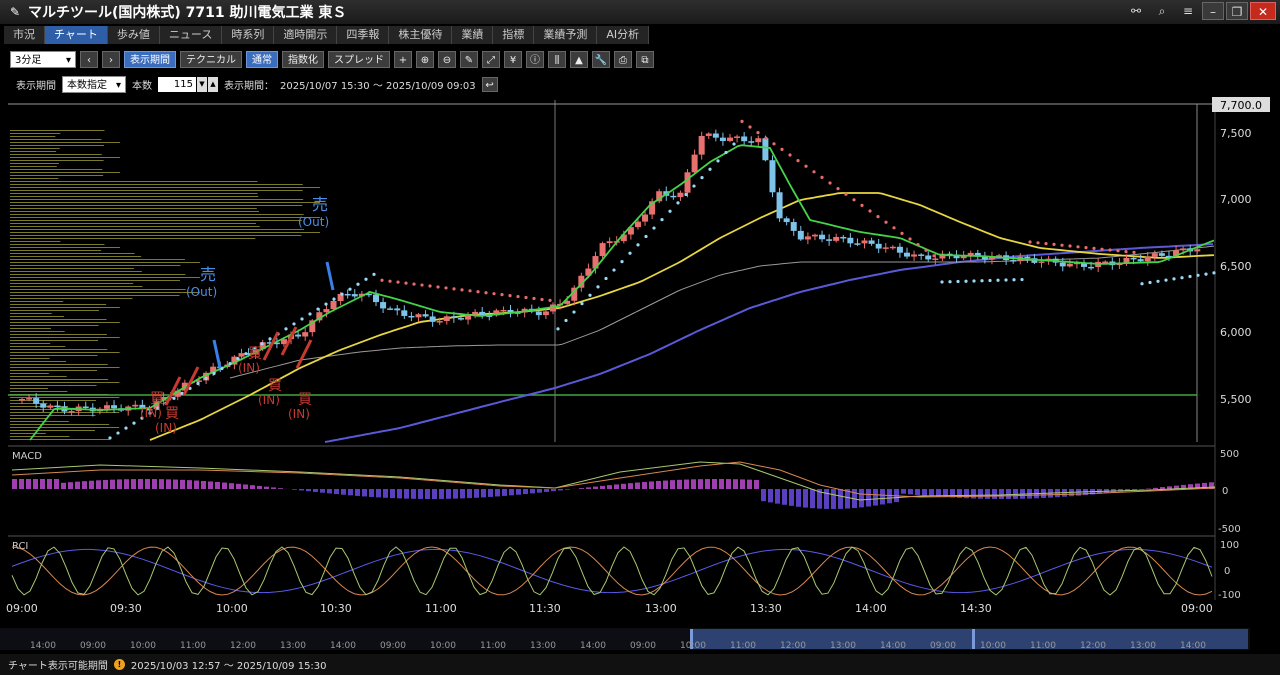  What do you see at coordinates (1237, 11) in the screenshot?
I see `restore-button: ❐` at bounding box center [1237, 11].